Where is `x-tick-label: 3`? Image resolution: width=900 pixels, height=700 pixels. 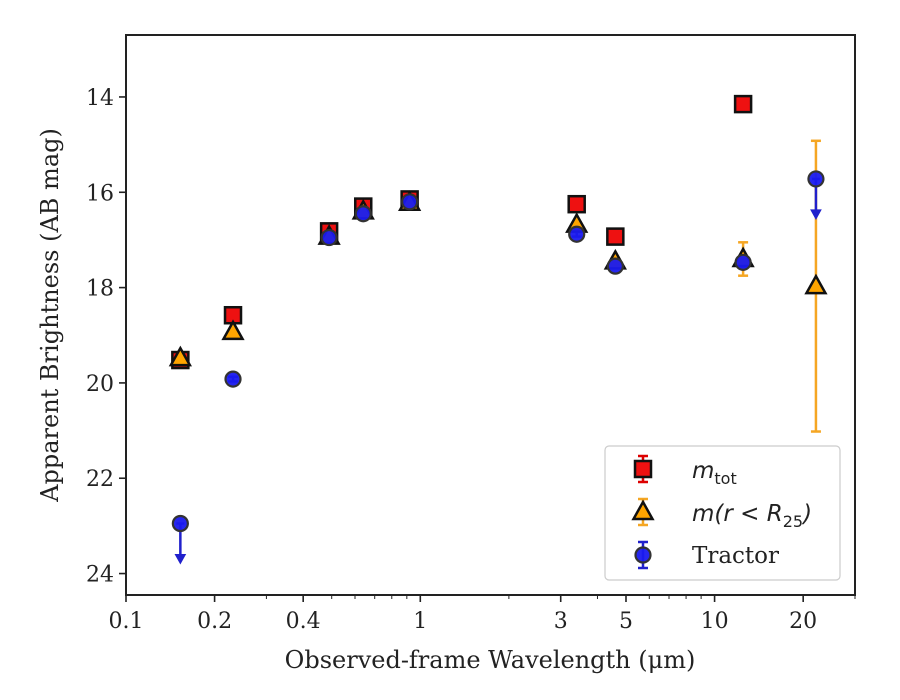 x-tick-label: 3 is located at coordinates (561, 621).